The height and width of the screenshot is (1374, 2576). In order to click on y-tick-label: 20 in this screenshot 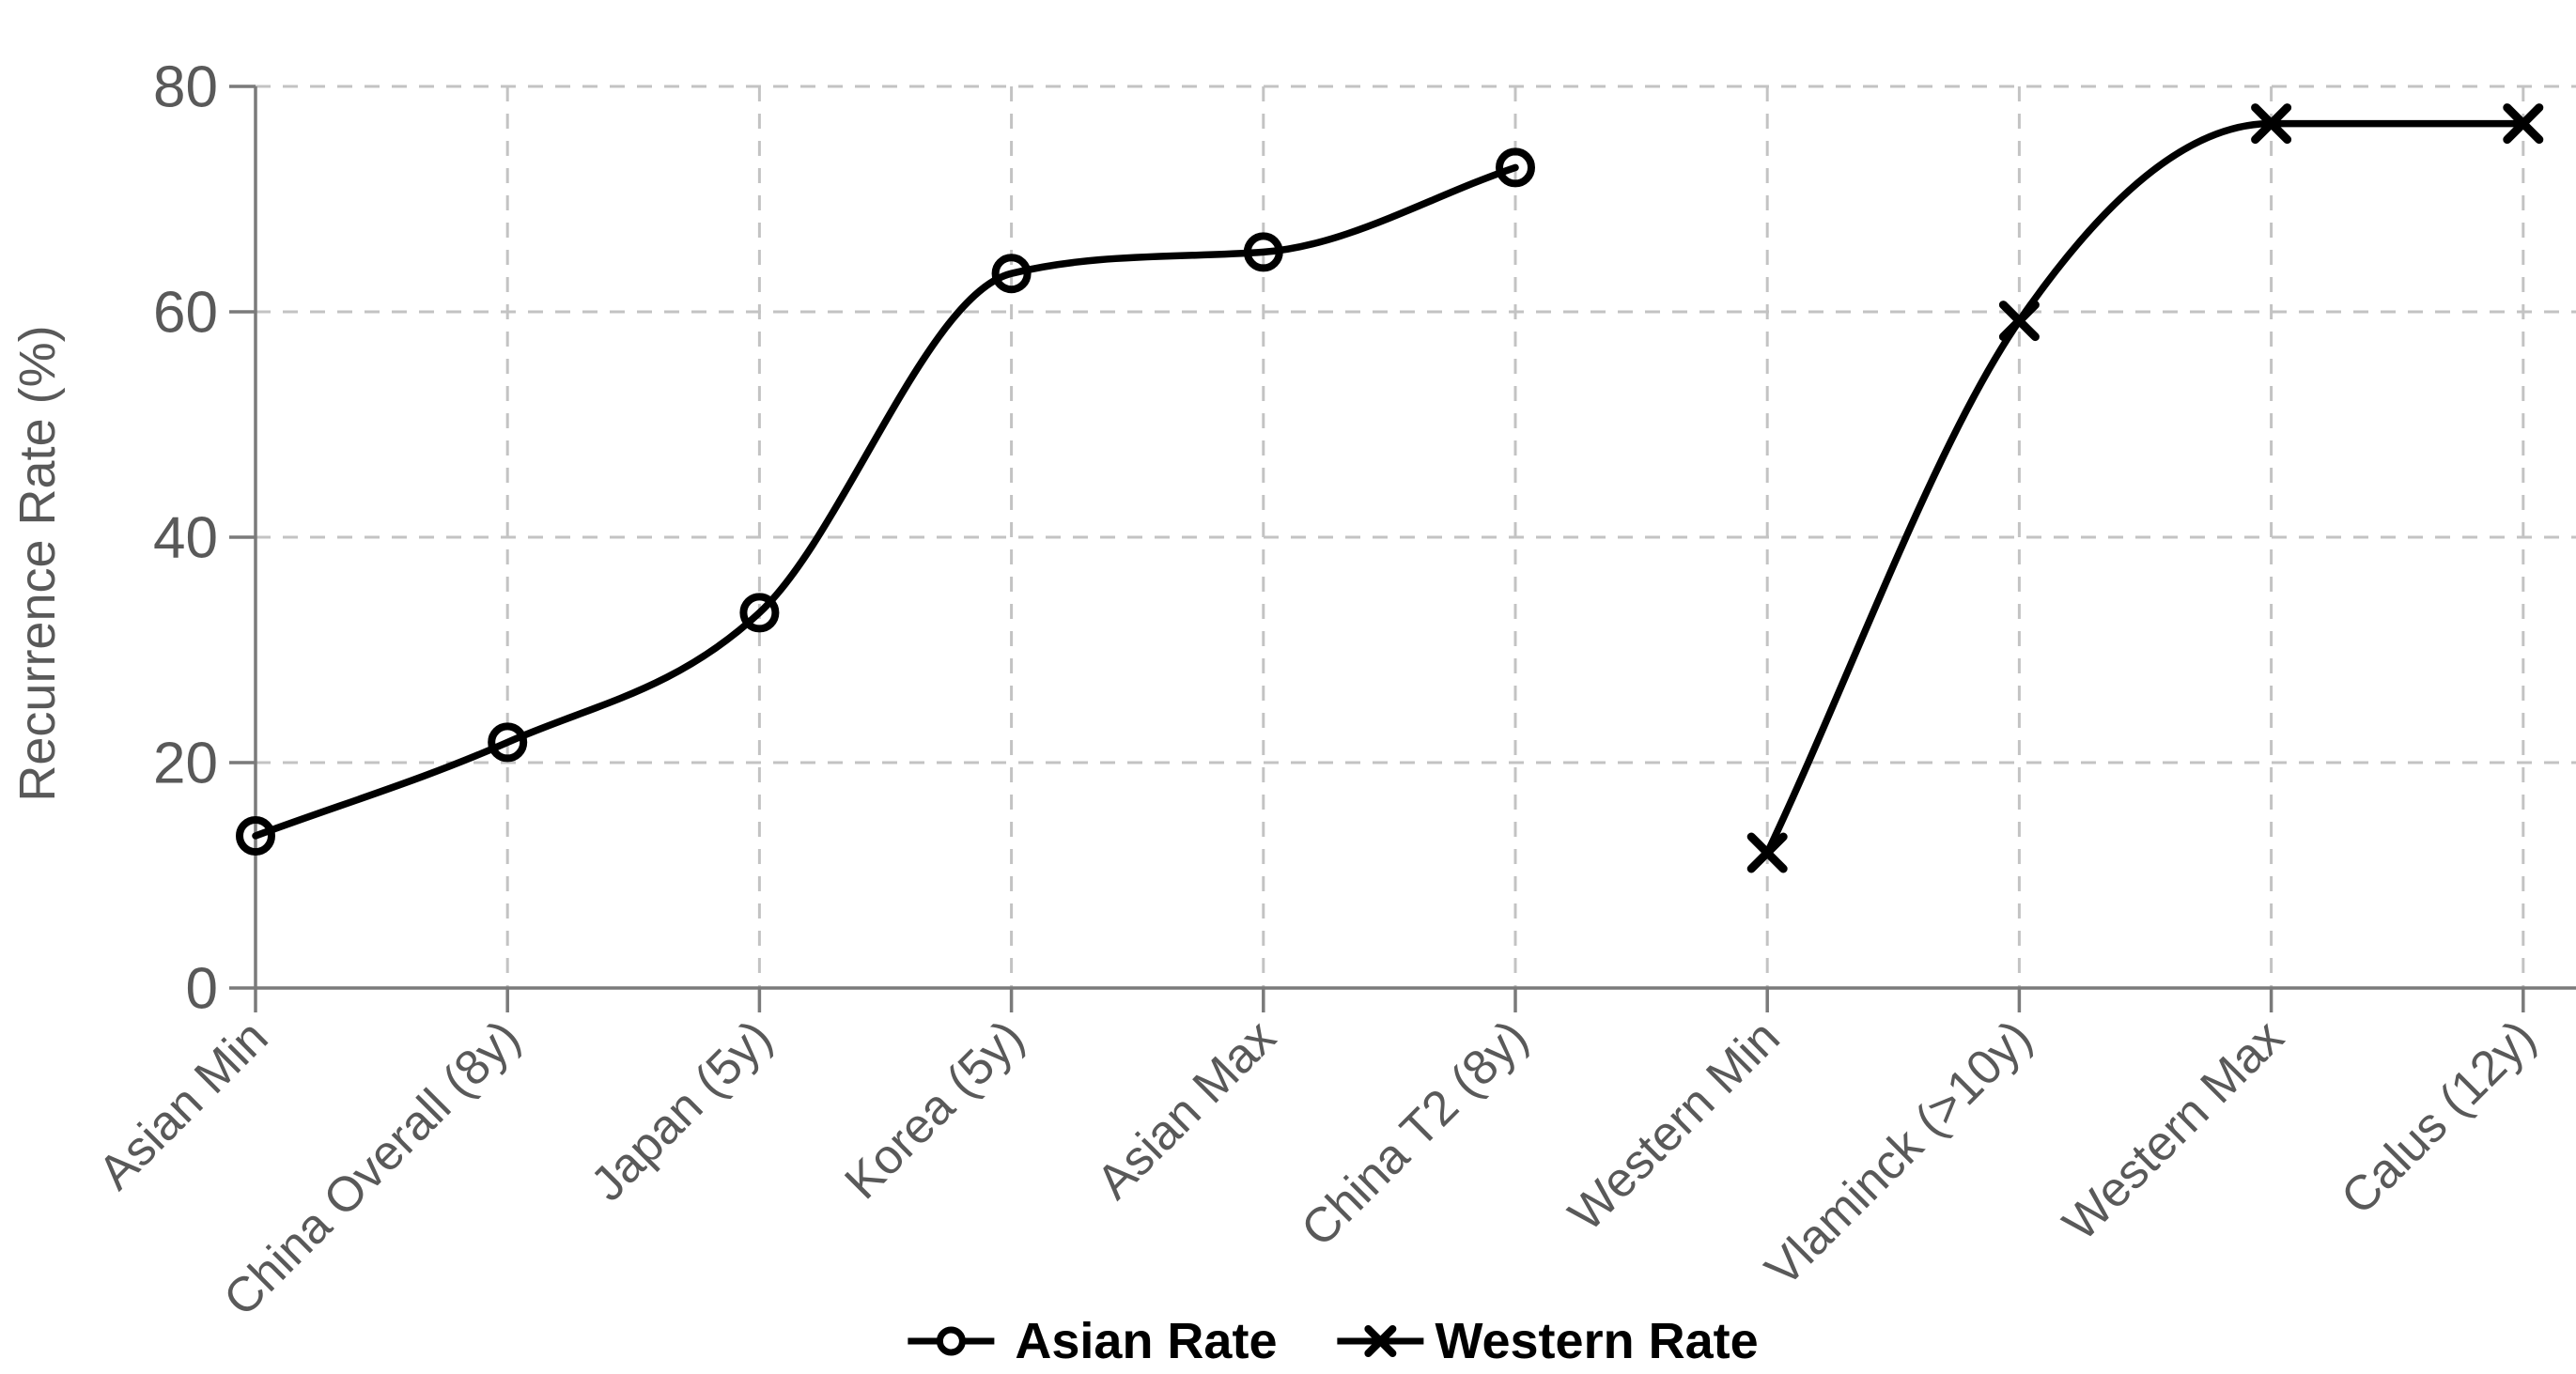, I will do `click(185, 764)`.